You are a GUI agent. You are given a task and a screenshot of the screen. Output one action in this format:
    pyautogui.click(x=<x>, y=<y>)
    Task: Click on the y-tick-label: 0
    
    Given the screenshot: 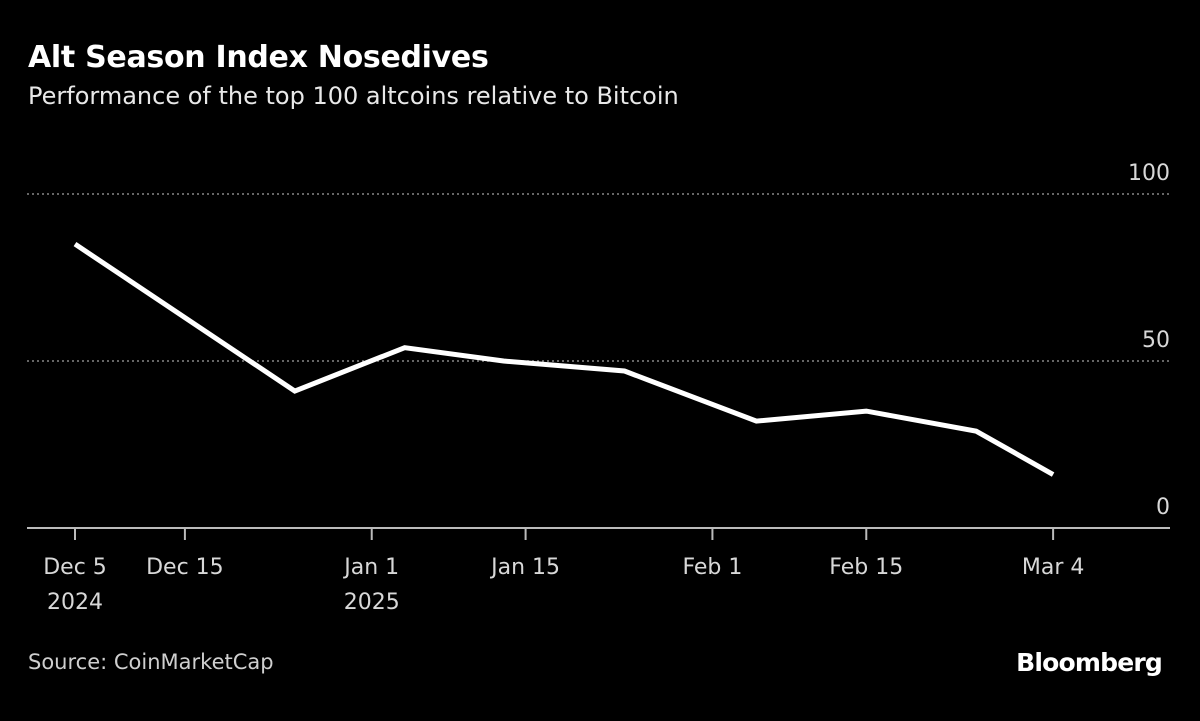 What is the action you would take?
    pyautogui.click(x=1163, y=507)
    